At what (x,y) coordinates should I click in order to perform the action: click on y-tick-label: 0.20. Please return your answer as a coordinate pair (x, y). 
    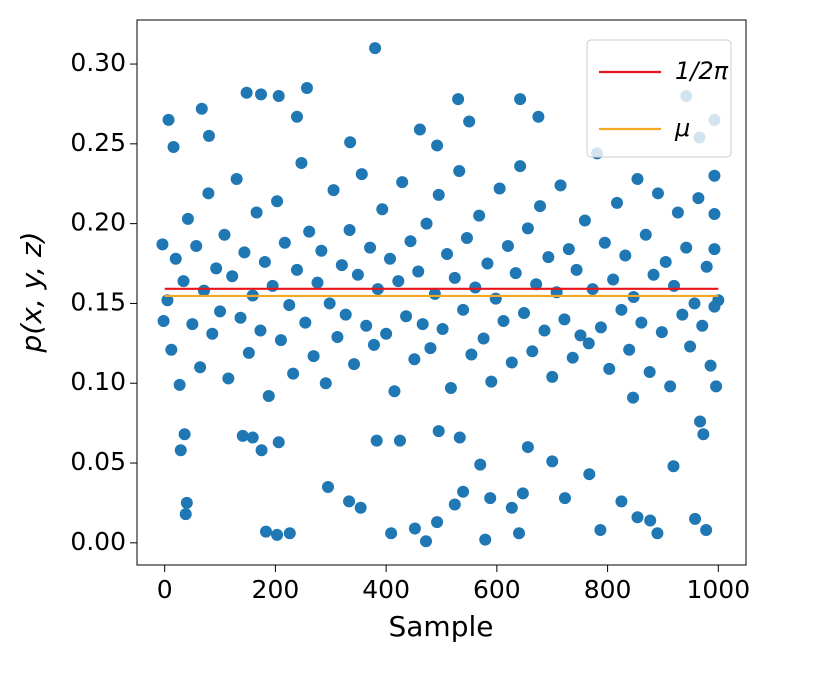
    Looking at the image, I should click on (98, 222).